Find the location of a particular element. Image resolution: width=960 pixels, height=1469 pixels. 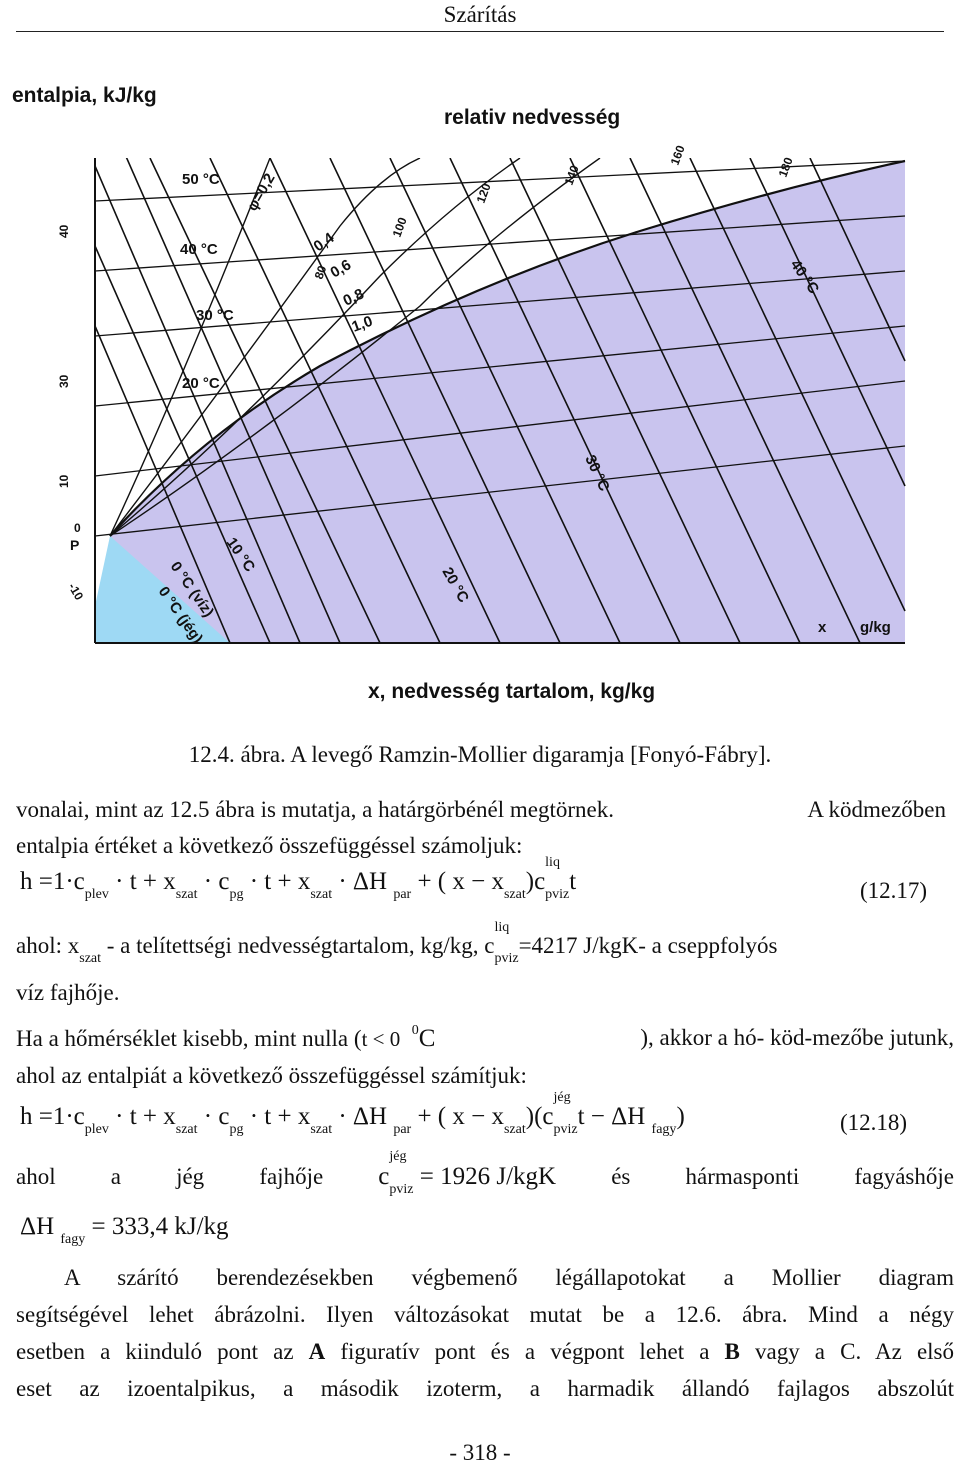

jeg-formula-val: = 1926 J/kgK is located at coordinates (488, 1176).